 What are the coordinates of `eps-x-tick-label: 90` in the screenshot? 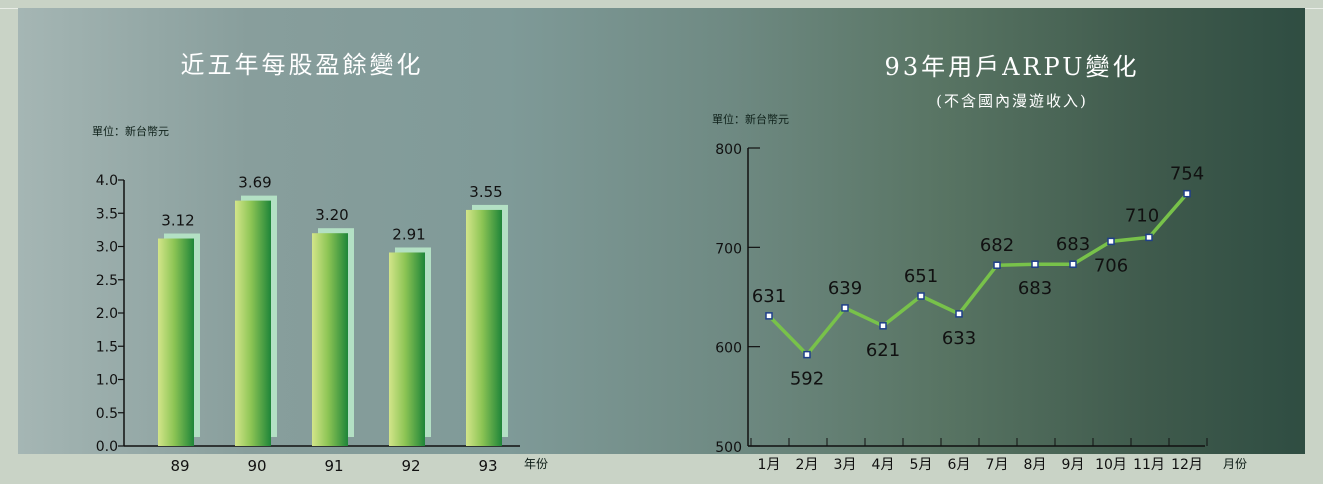 It's located at (256, 466).